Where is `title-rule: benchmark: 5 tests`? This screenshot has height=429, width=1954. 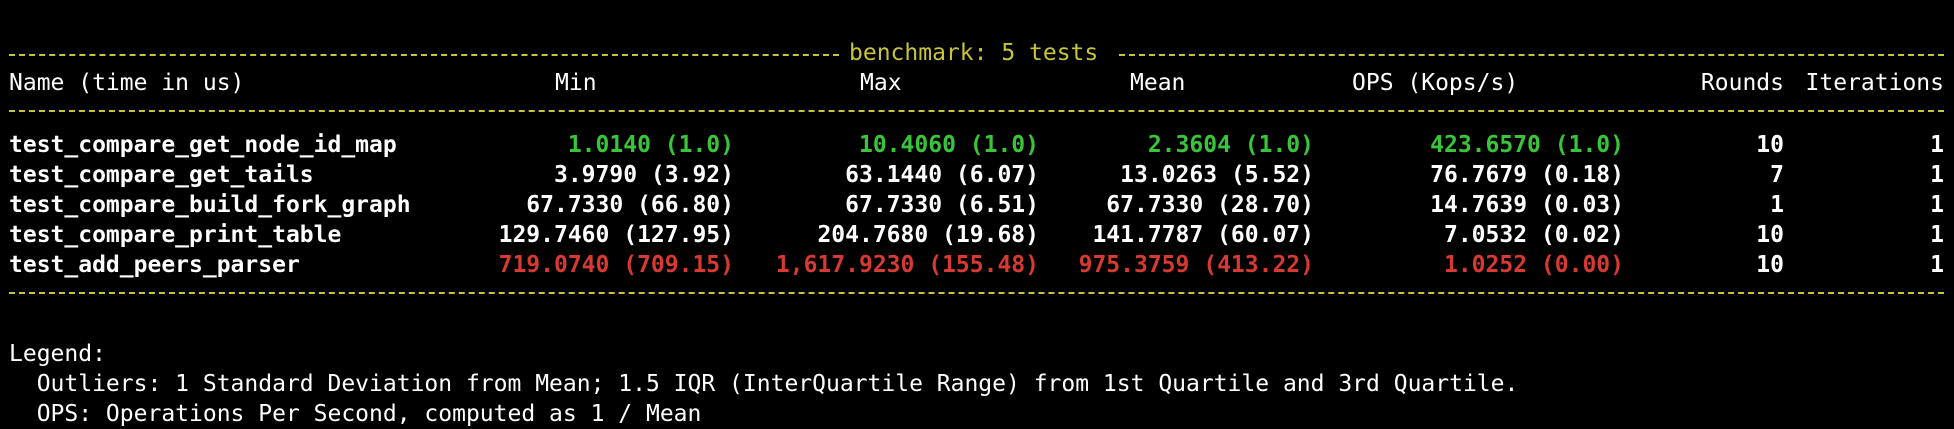
title-rule: benchmark: 5 tests is located at coordinates (976, 53).